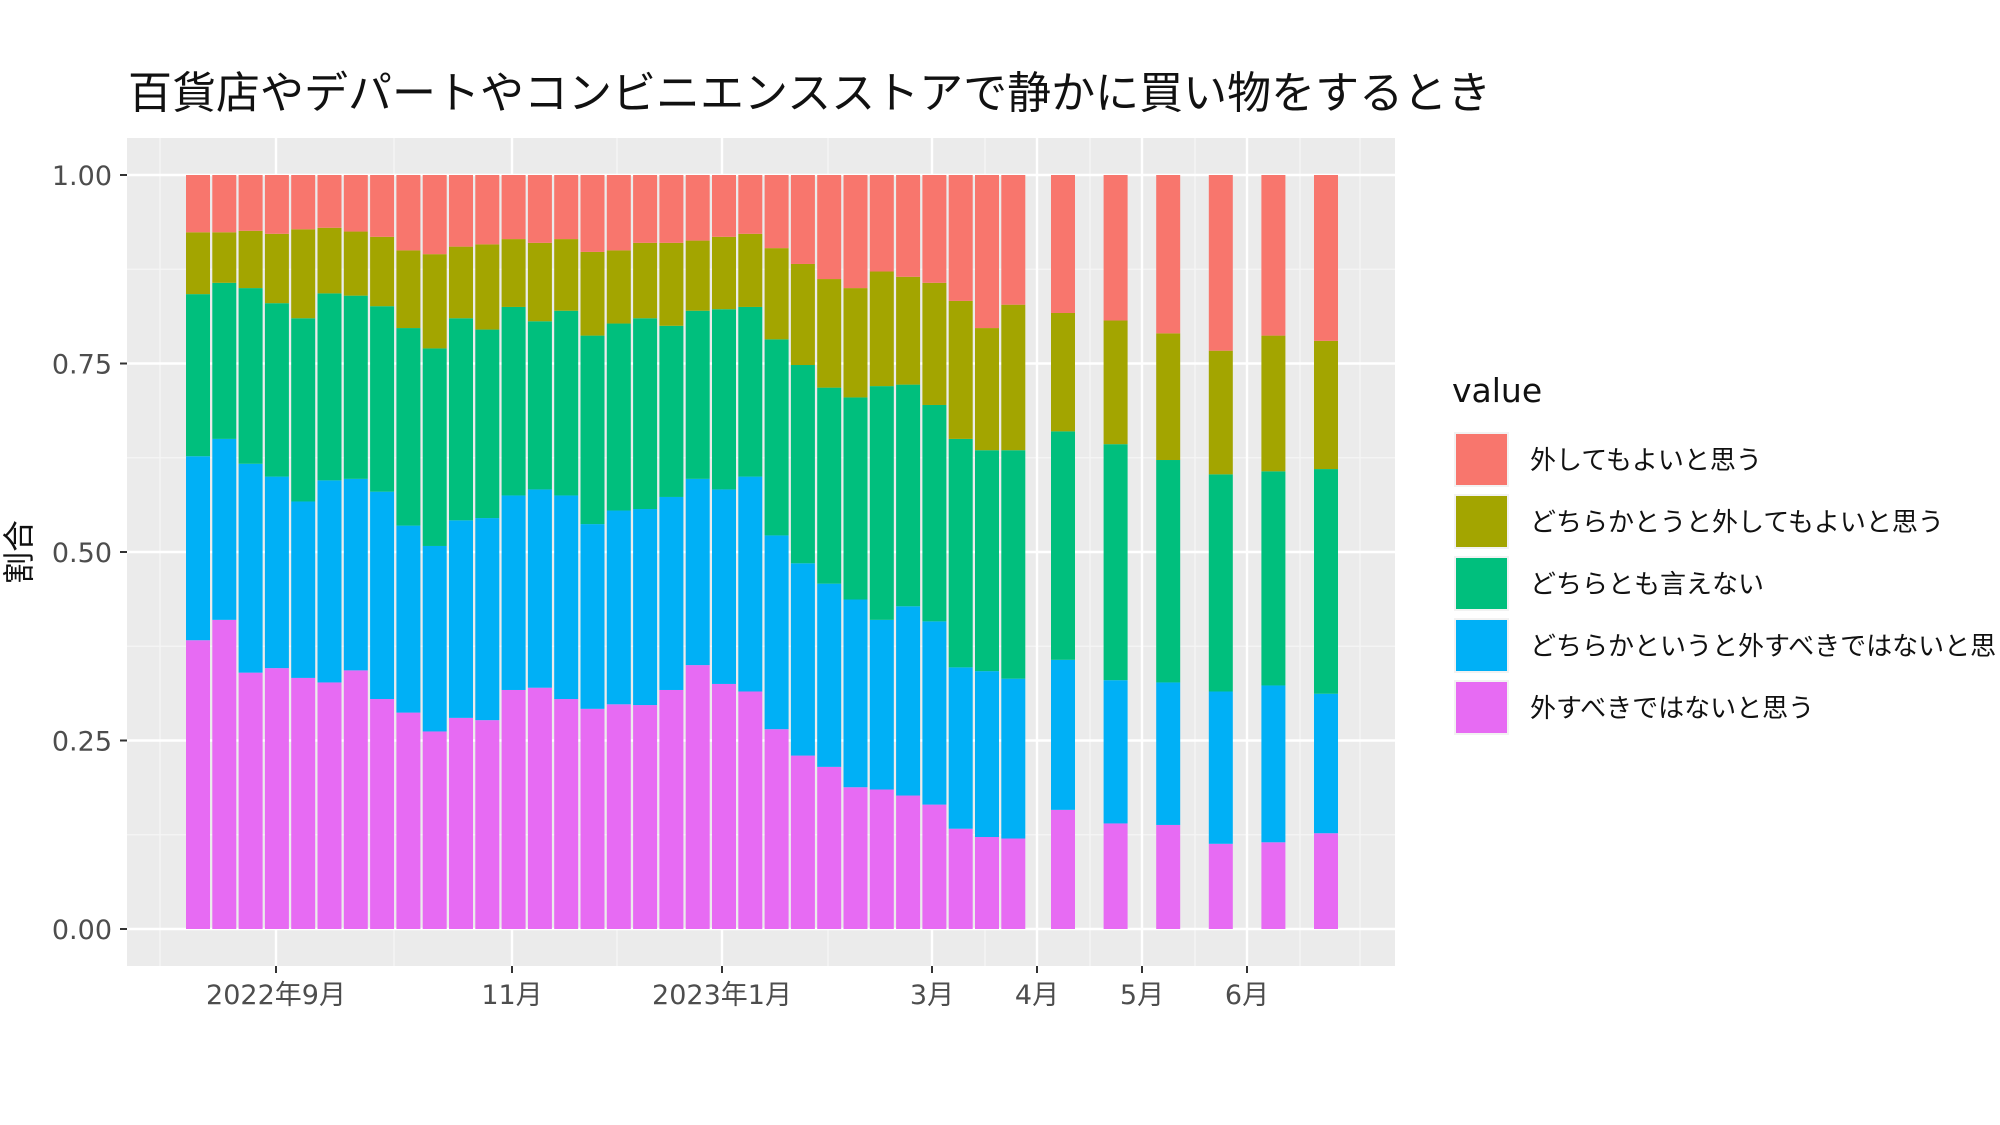 The image size is (2000, 1125). Describe the element at coordinates (1037, 995) in the screenshot. I see `x-tick-label: 4月` at that location.